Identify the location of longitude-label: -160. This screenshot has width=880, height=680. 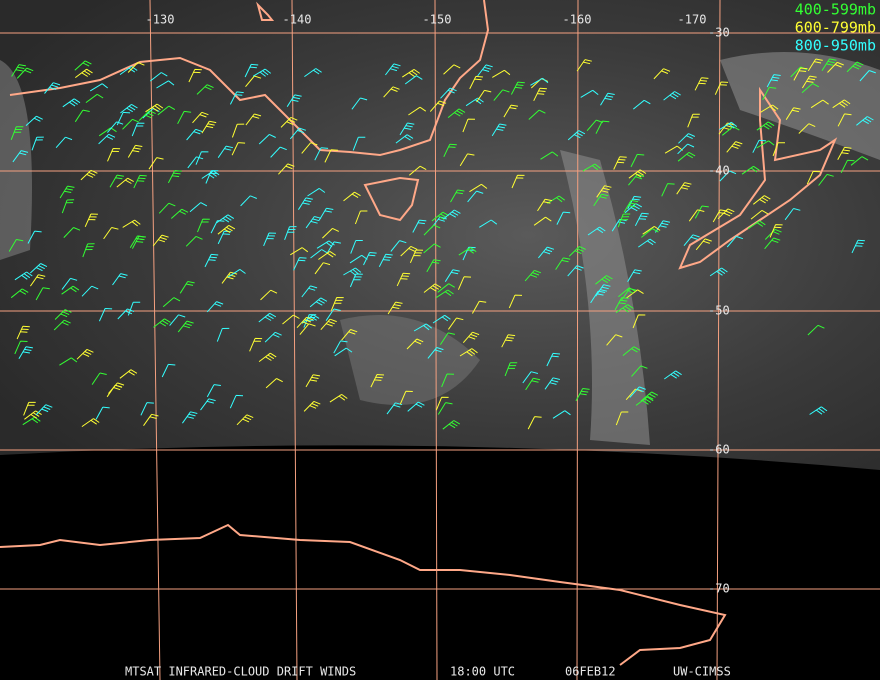
(577, 20).